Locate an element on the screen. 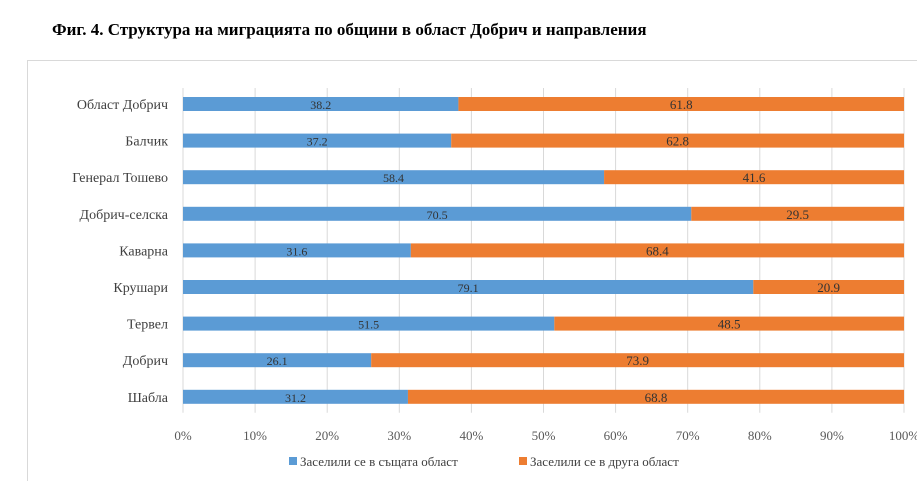 The image size is (917, 481). data-label: 26.1 is located at coordinates (277, 361).